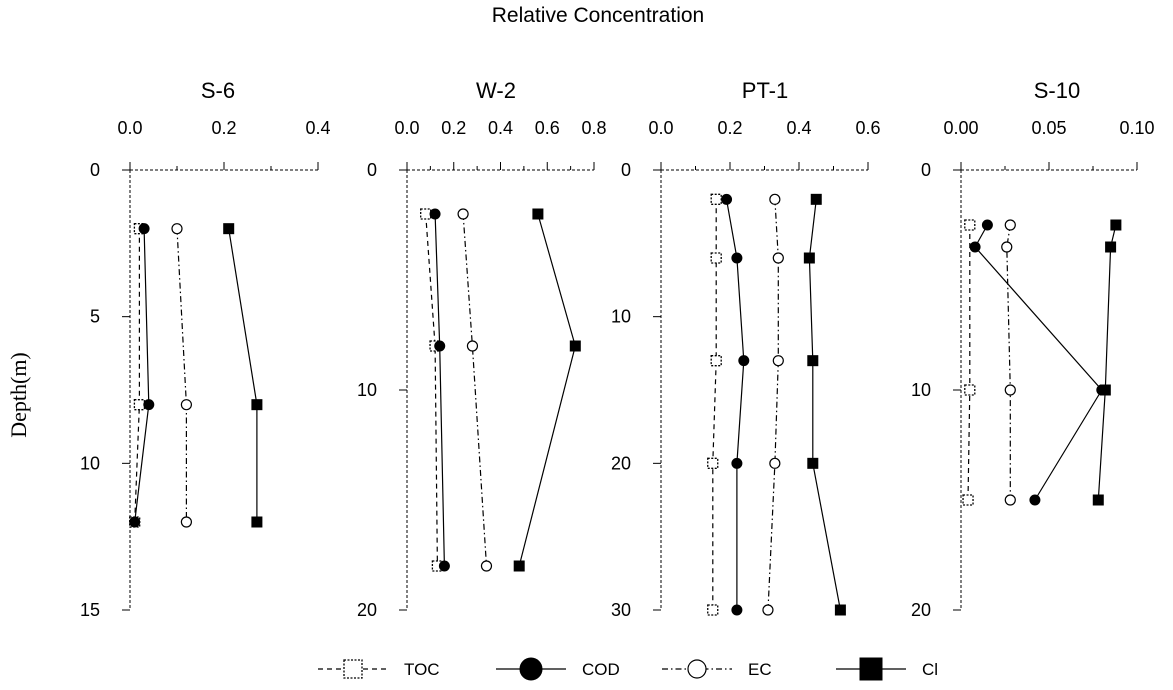 The width and height of the screenshot is (1173, 690). What do you see at coordinates (1057, 90) in the screenshot?
I see `panel-title-s10: S-10` at bounding box center [1057, 90].